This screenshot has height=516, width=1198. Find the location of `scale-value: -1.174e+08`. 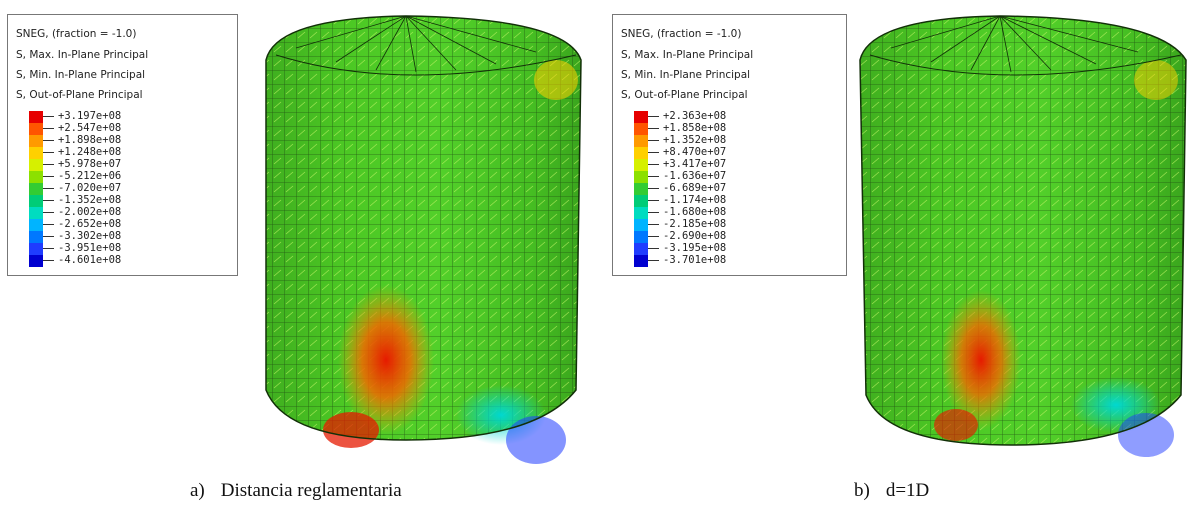

scale-value: -1.174e+08 is located at coordinates (695, 200).